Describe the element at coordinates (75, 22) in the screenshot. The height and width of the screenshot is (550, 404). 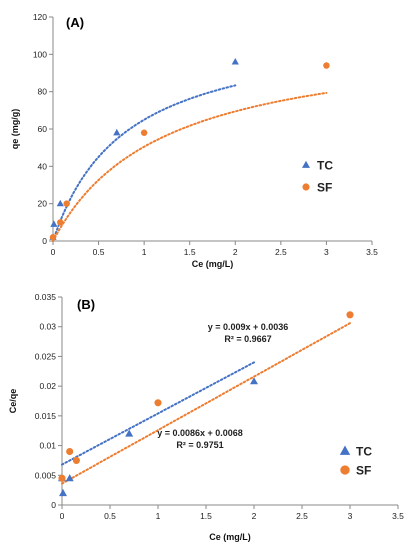
I see `panel-label-a: (A)` at that location.